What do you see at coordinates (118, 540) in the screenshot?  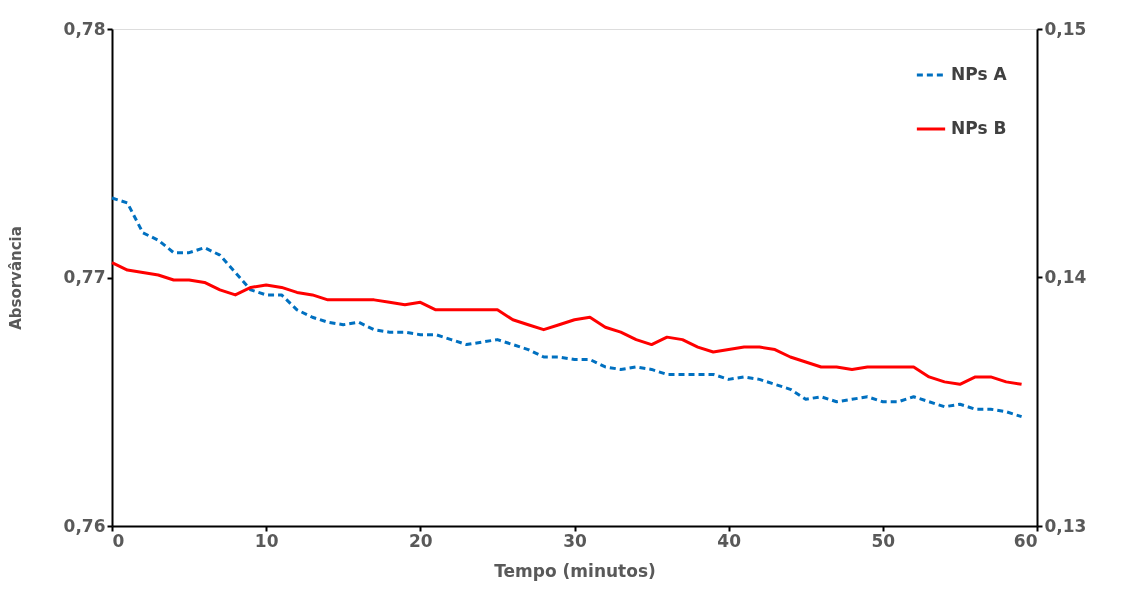 I see `x-tick-label: 0` at bounding box center [118, 540].